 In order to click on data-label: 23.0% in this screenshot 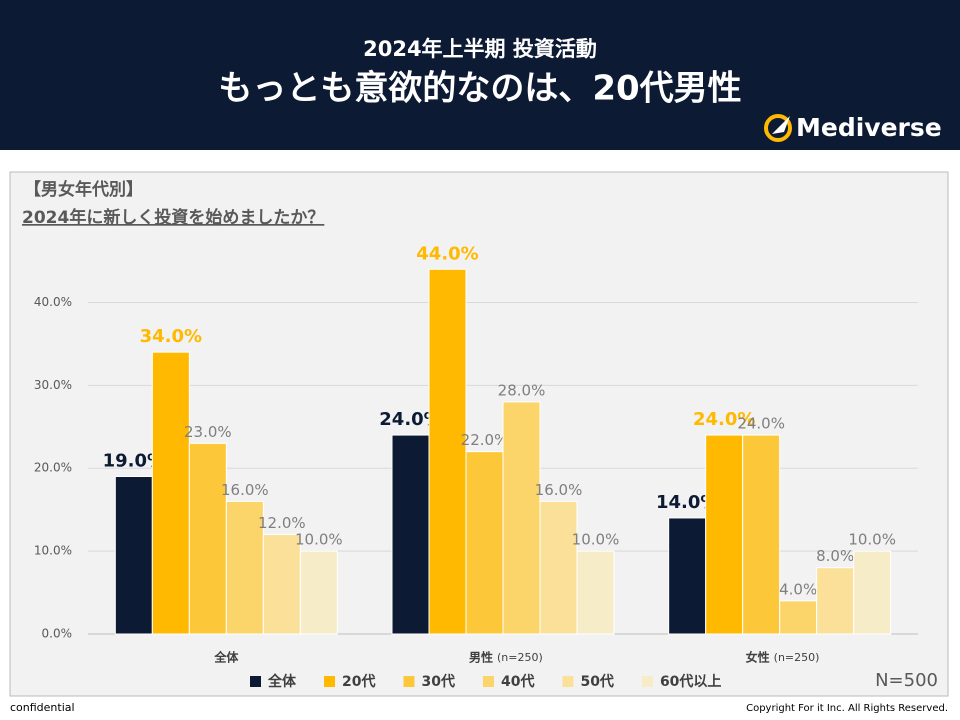, I will do `click(208, 432)`.